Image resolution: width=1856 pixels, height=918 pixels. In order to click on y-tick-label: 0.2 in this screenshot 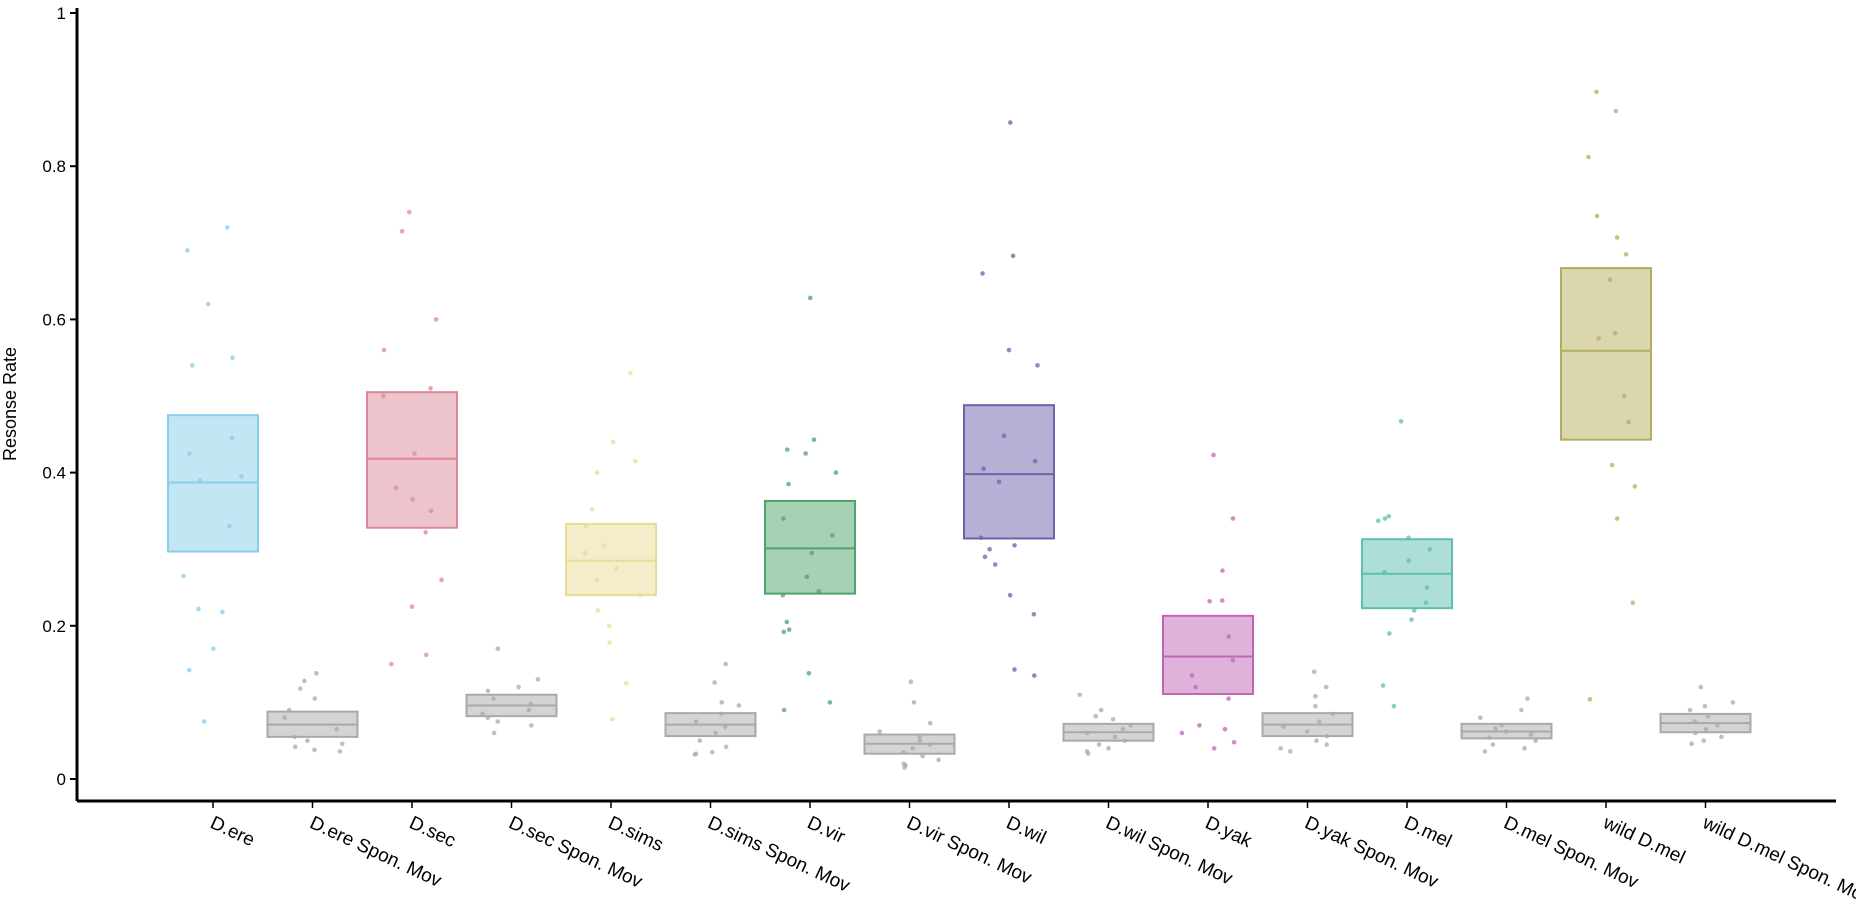, I will do `click(54, 626)`.